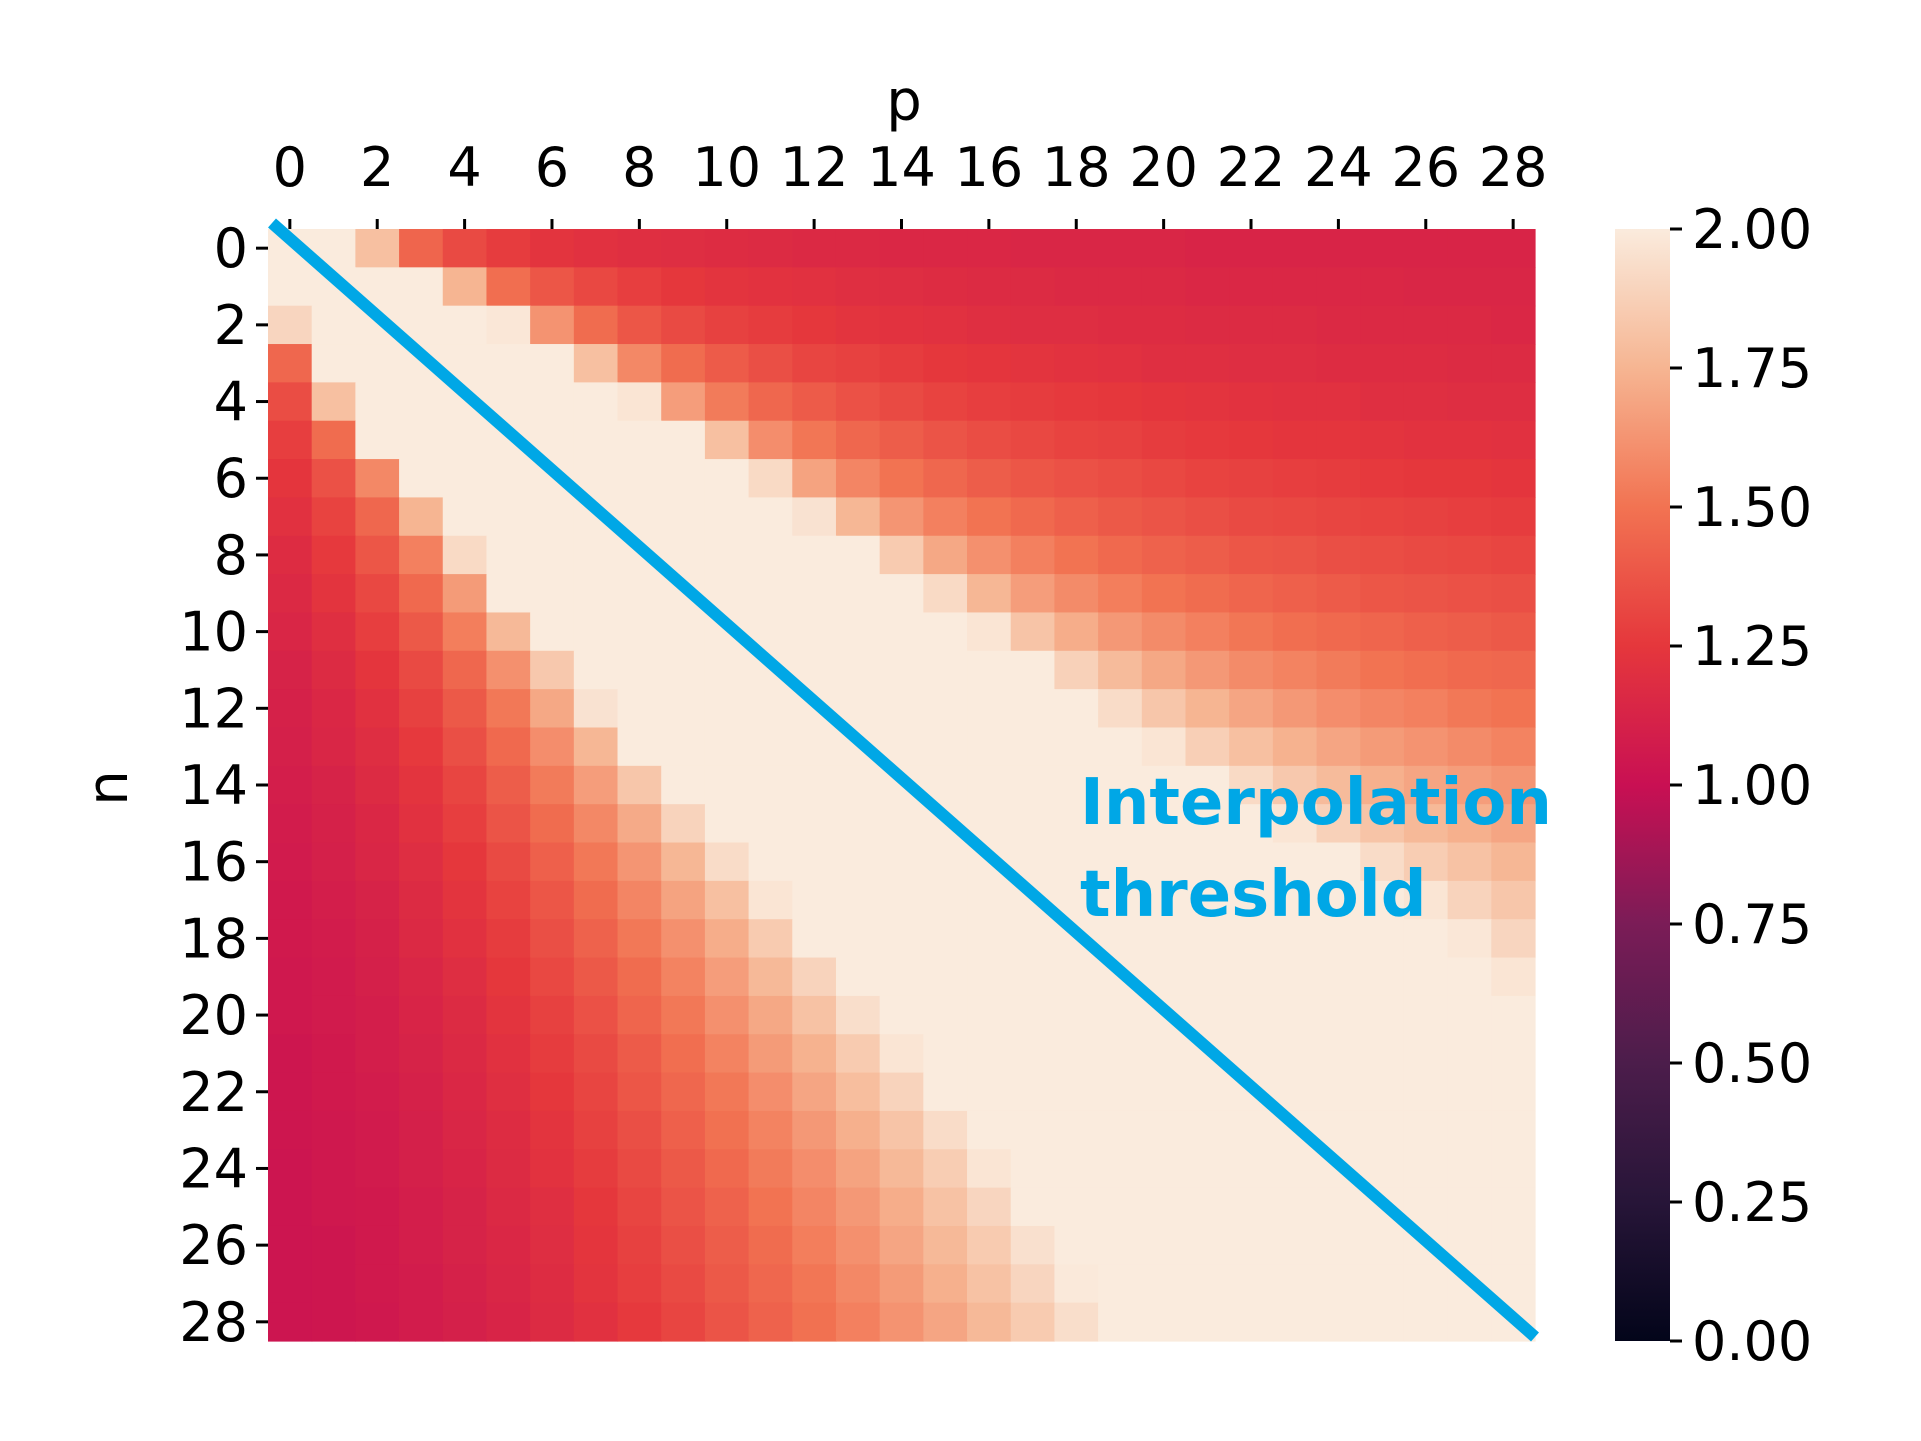 Image resolution: width=1921 pixels, height=1441 pixels. Describe the element at coordinates (213, 708) in the screenshot. I see `y-tick-label: 12` at that location.